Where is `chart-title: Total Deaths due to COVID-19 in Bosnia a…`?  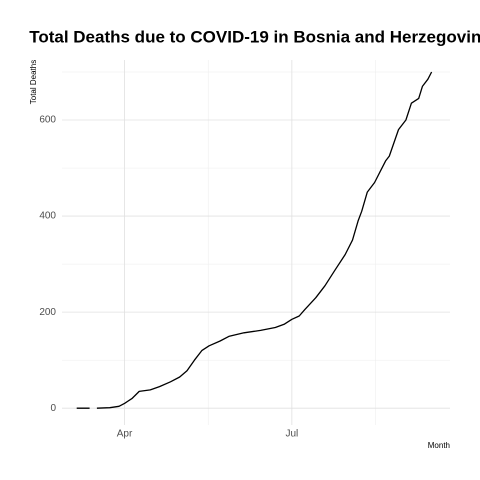 chart-title: Total Deaths due to COVID-19 in Bosnia a… is located at coordinates (254, 36).